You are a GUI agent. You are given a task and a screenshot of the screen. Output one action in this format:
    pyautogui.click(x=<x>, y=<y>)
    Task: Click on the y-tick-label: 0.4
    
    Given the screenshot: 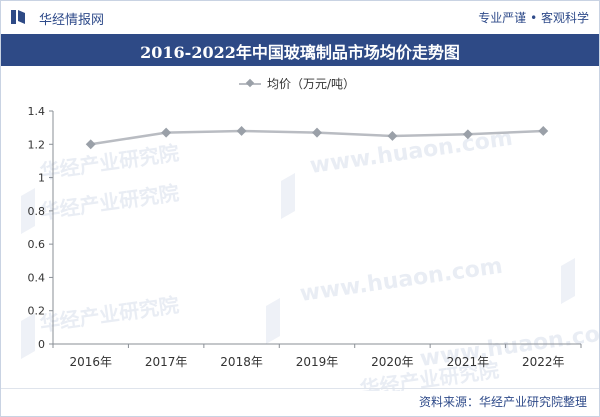 What is the action you would take?
    pyautogui.click(x=37, y=277)
    